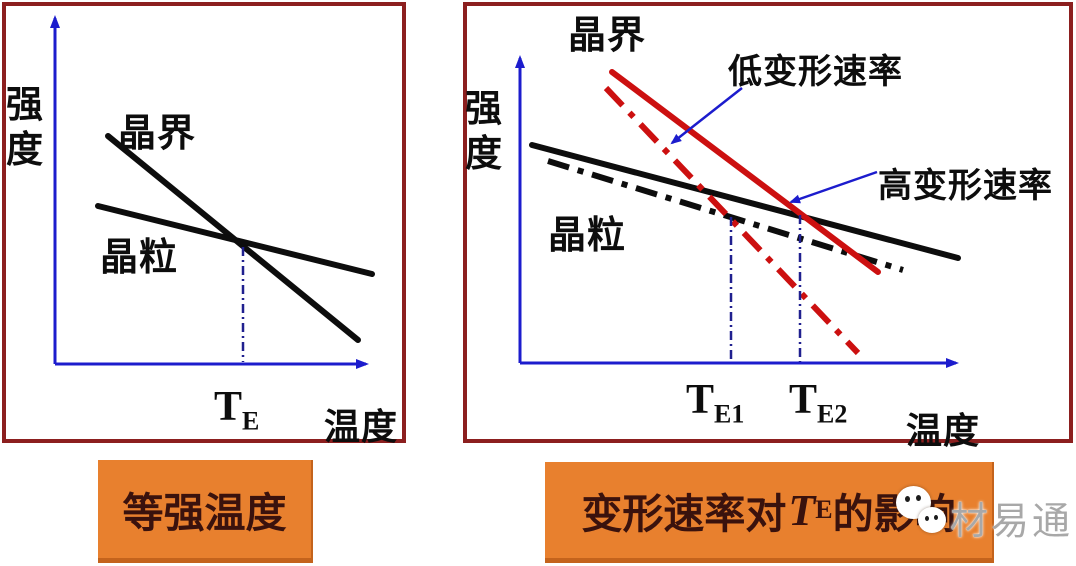  What do you see at coordinates (587, 235) in the screenshot?
I see `right-grain-label: 晶粒` at bounding box center [587, 235].